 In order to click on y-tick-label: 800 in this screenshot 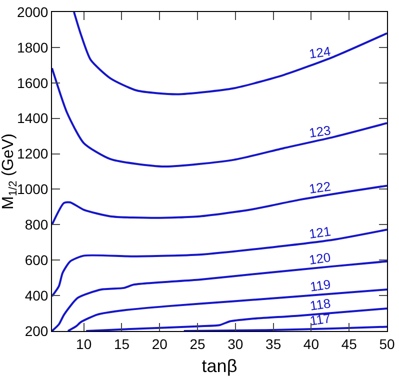, I will do `click(36, 224)`.